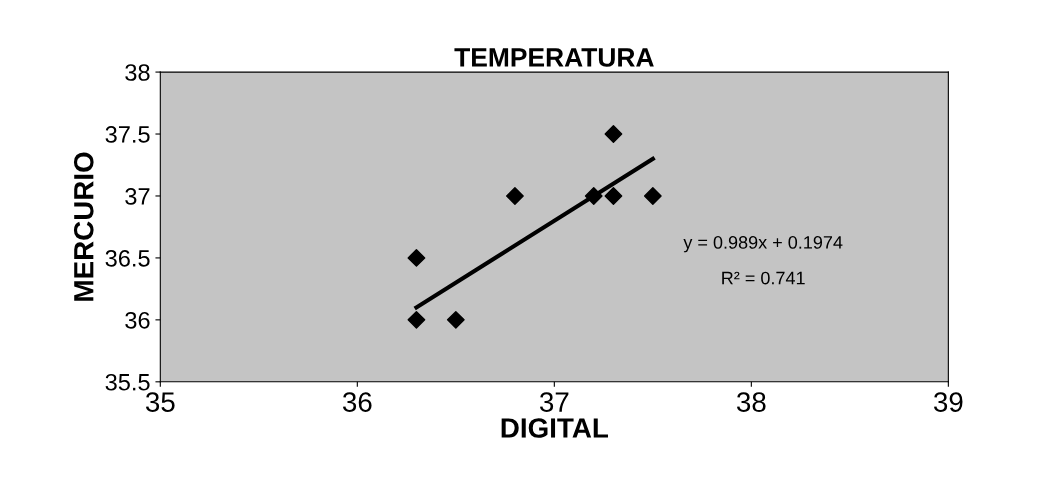 The image size is (1041, 487). Describe the element at coordinates (555, 428) in the screenshot. I see `x-axis-title: DIGITAL` at that location.